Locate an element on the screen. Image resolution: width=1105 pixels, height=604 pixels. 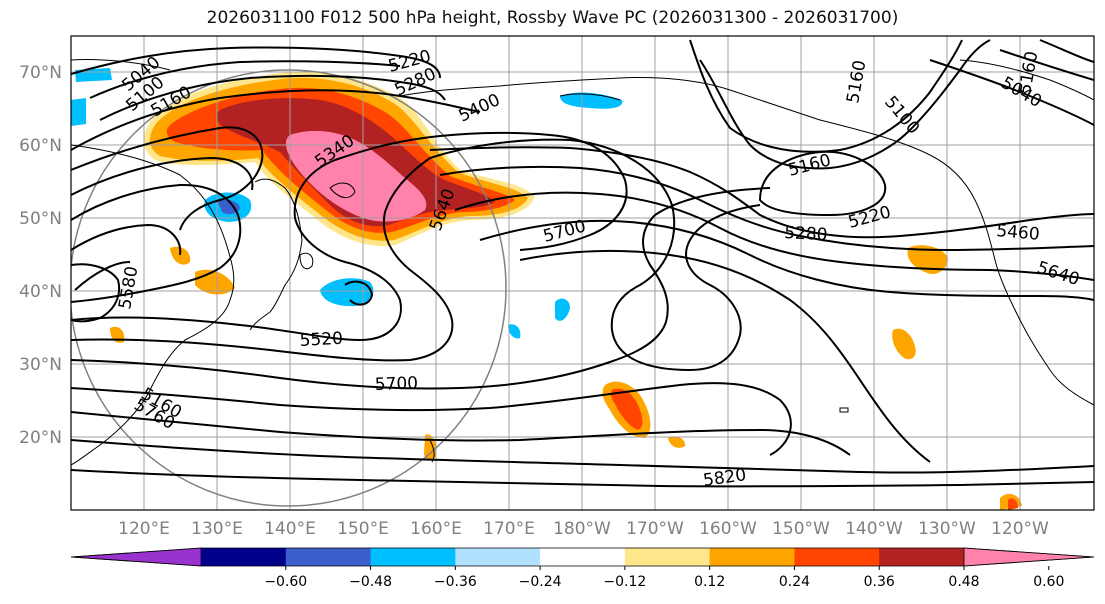
colorbar-extend-high is located at coordinates (1029, 557).